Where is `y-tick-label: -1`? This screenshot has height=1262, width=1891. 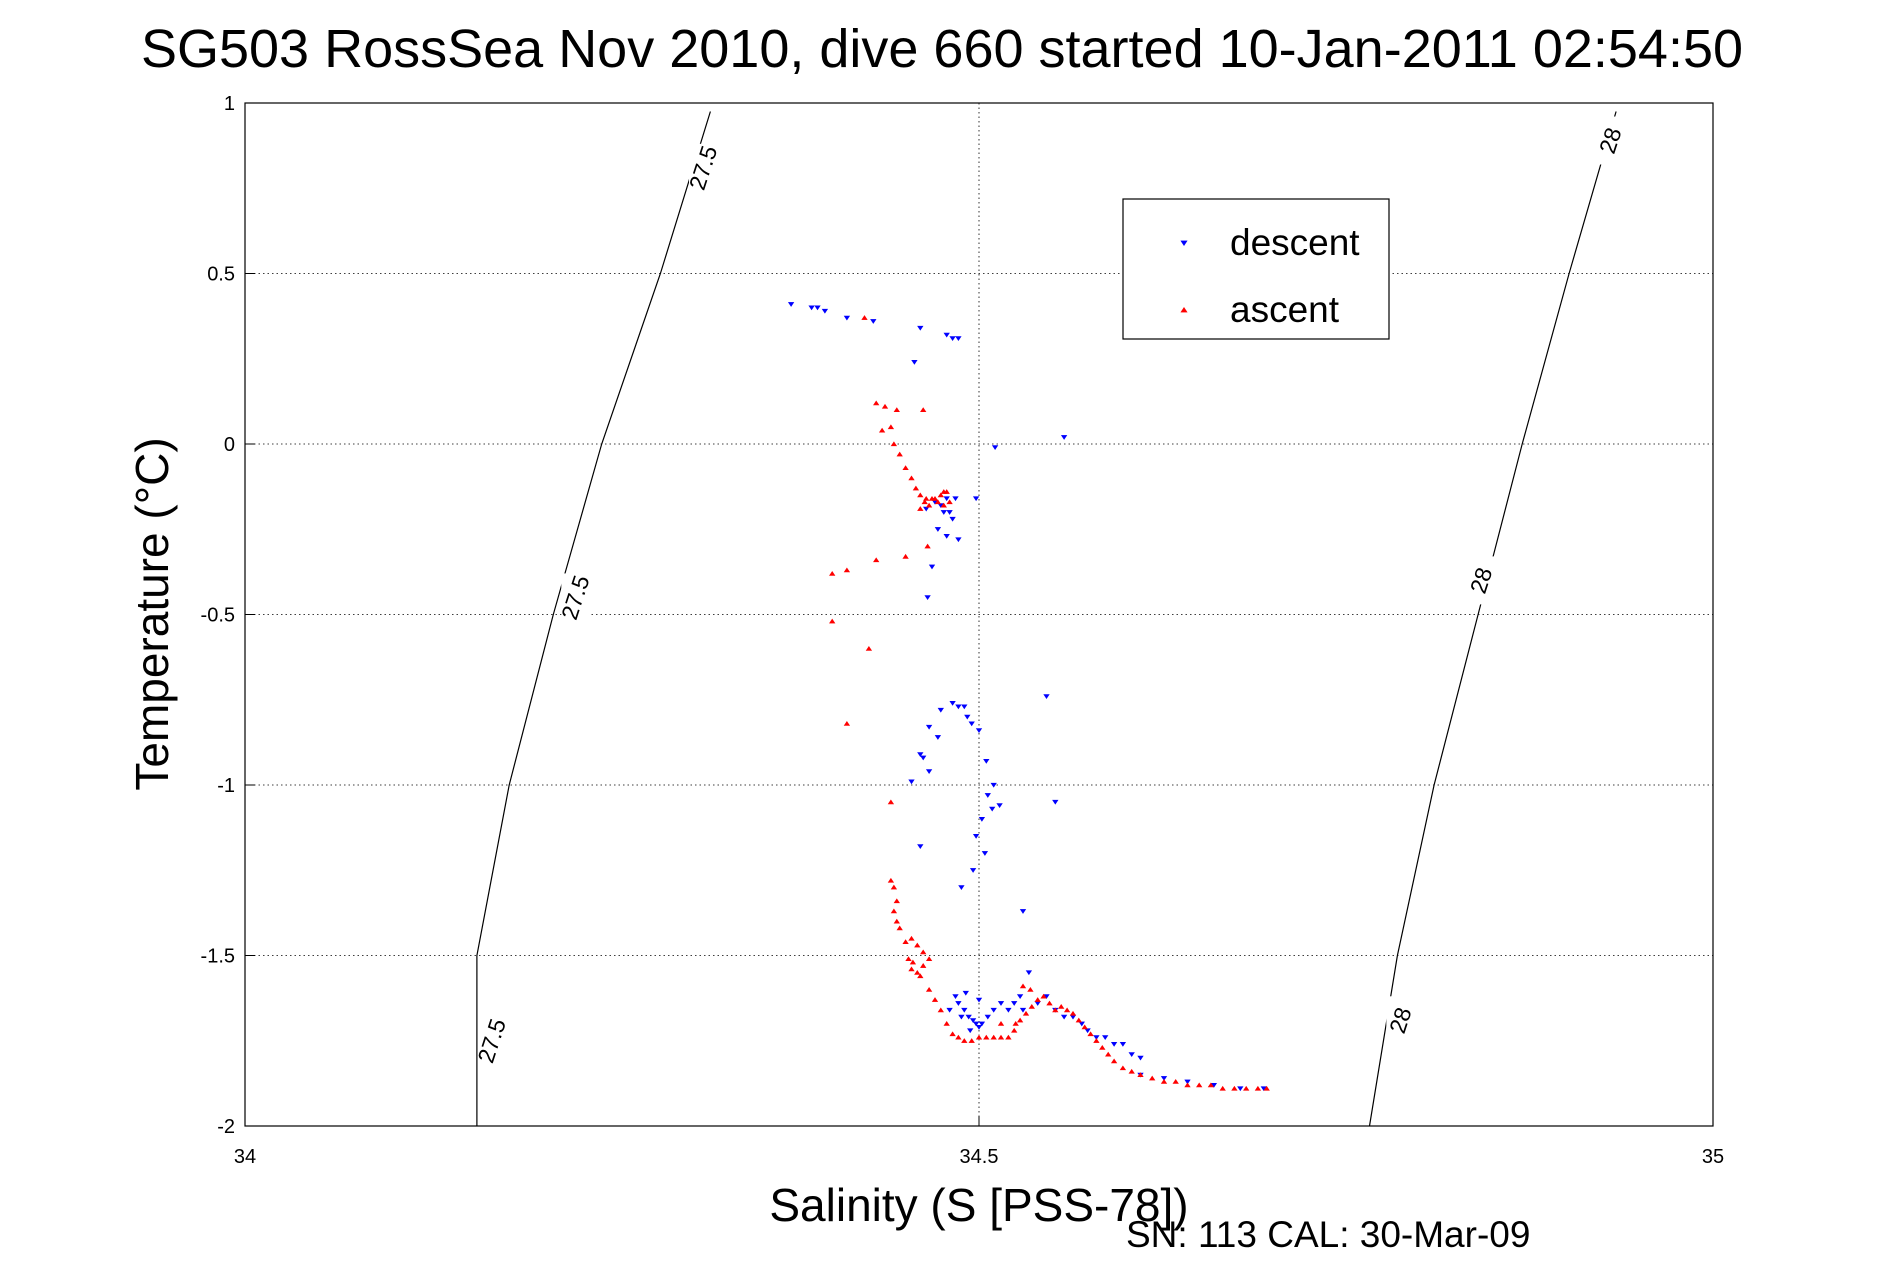 y-tick-label: -1 is located at coordinates (226, 786).